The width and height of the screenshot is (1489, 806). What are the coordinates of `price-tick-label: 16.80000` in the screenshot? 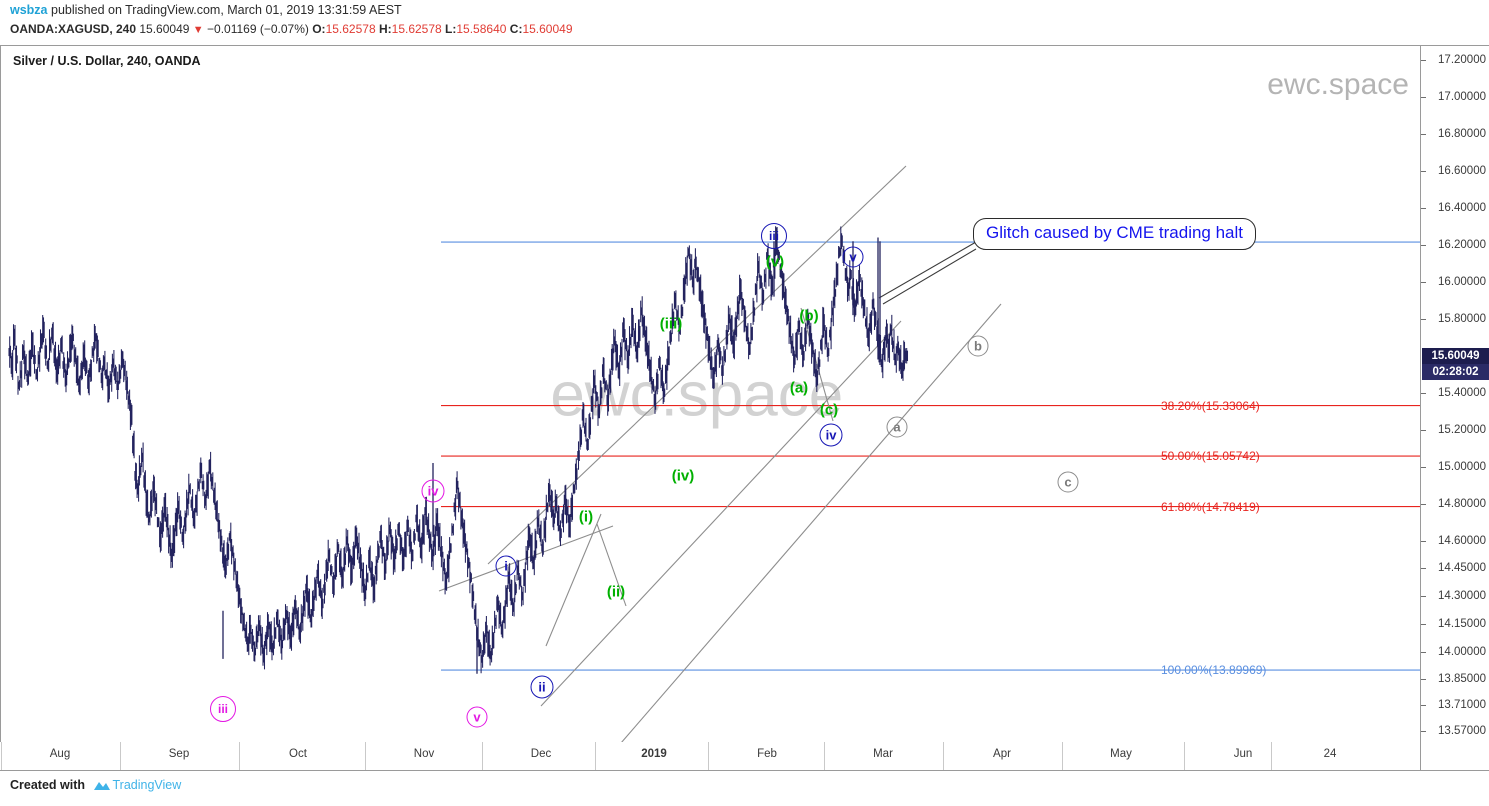 It's located at (1462, 133).